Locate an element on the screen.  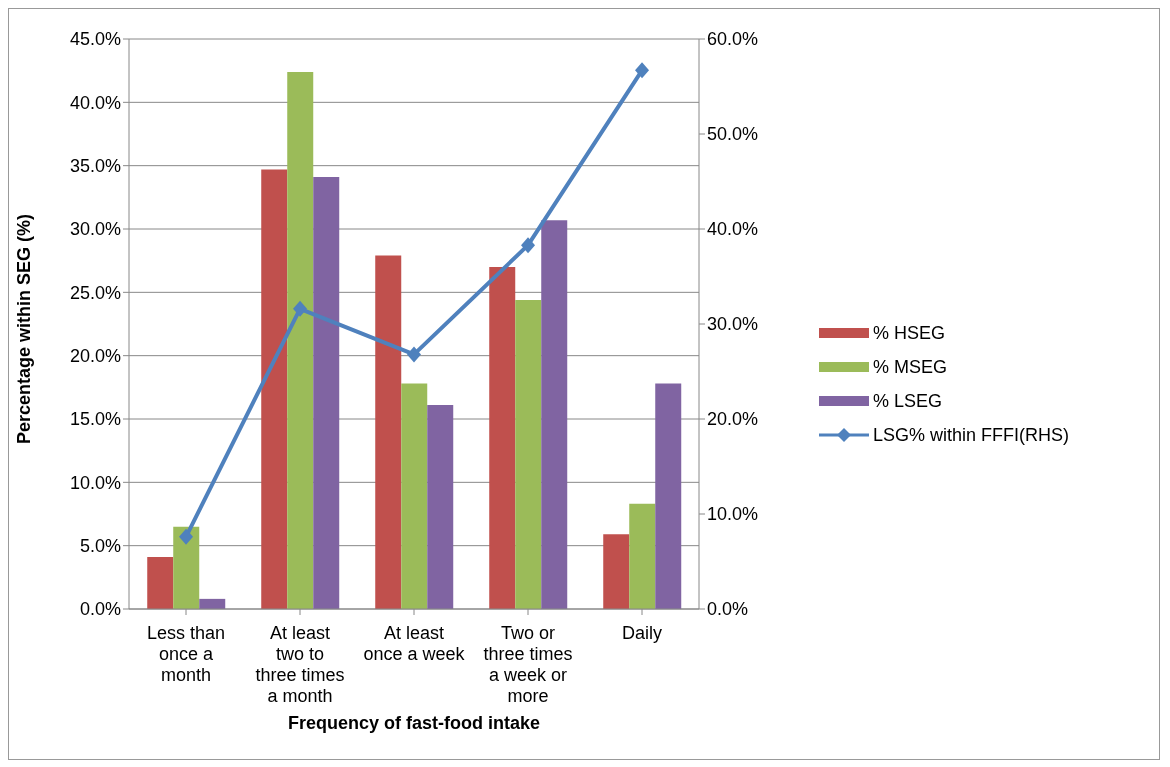
legend-label: % LSEG is located at coordinates (908, 401).